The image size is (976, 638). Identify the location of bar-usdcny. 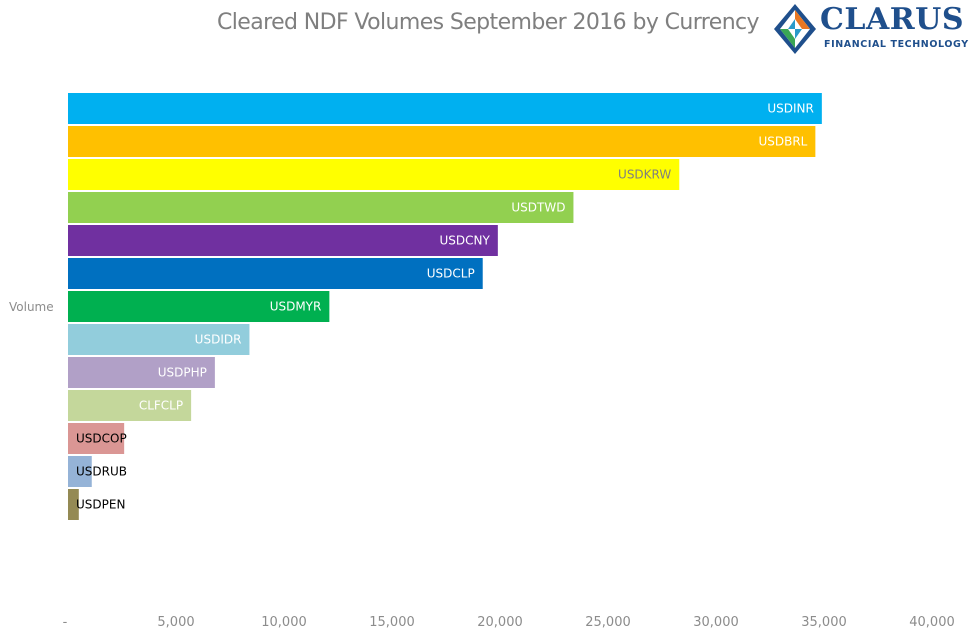
(283, 240).